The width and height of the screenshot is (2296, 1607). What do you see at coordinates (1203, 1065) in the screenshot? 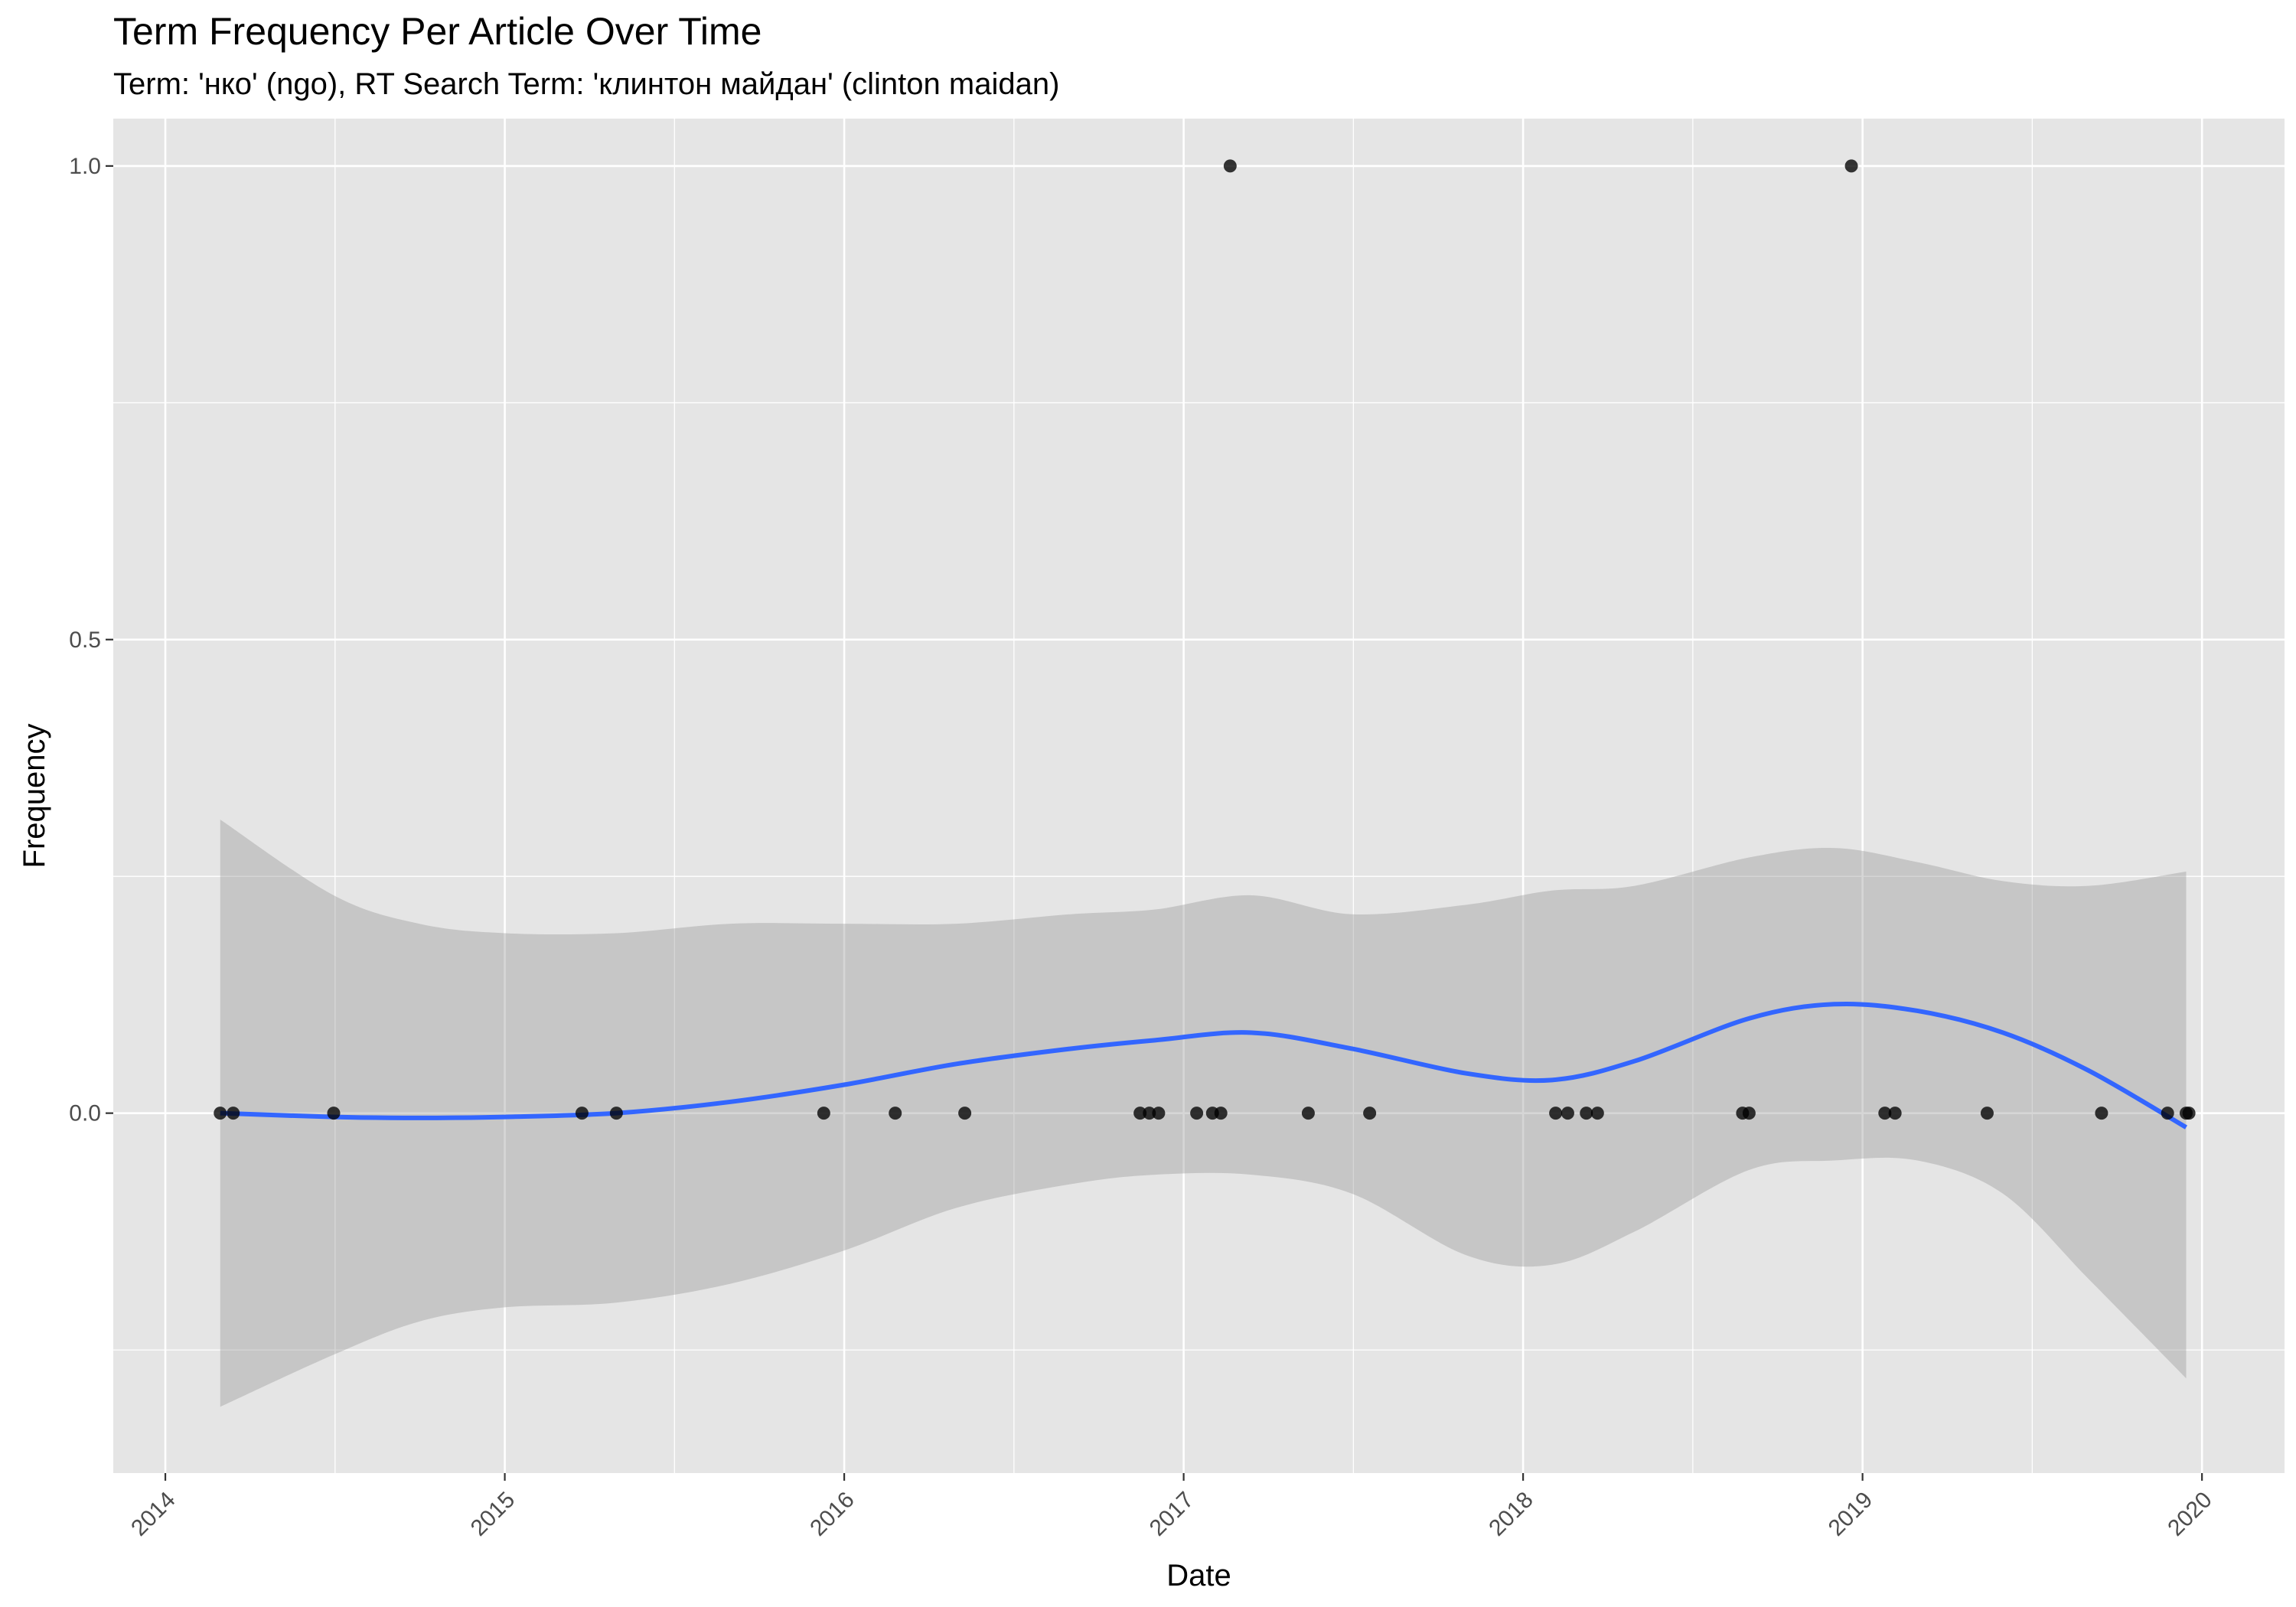
I see `smooth-line` at bounding box center [1203, 1065].